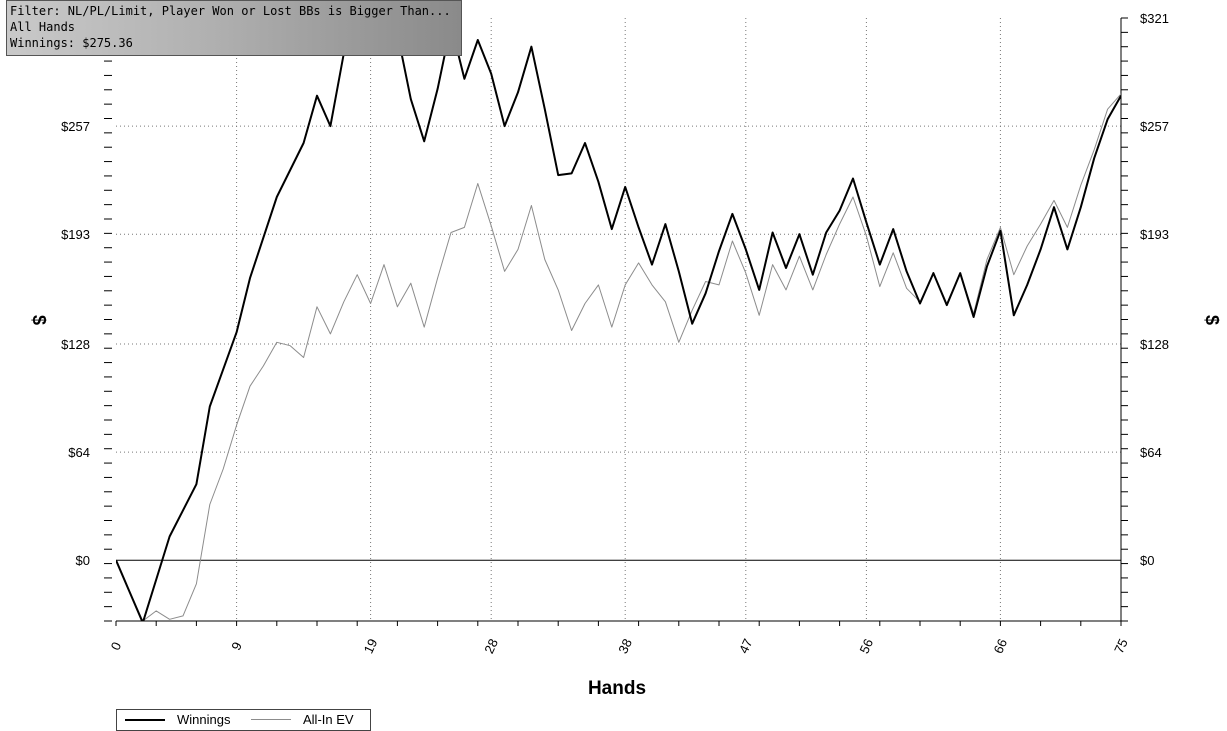 The width and height of the screenshot is (1227, 731). Describe the element at coordinates (1212, 320) in the screenshot. I see `y-axis-title-right: $` at that location.